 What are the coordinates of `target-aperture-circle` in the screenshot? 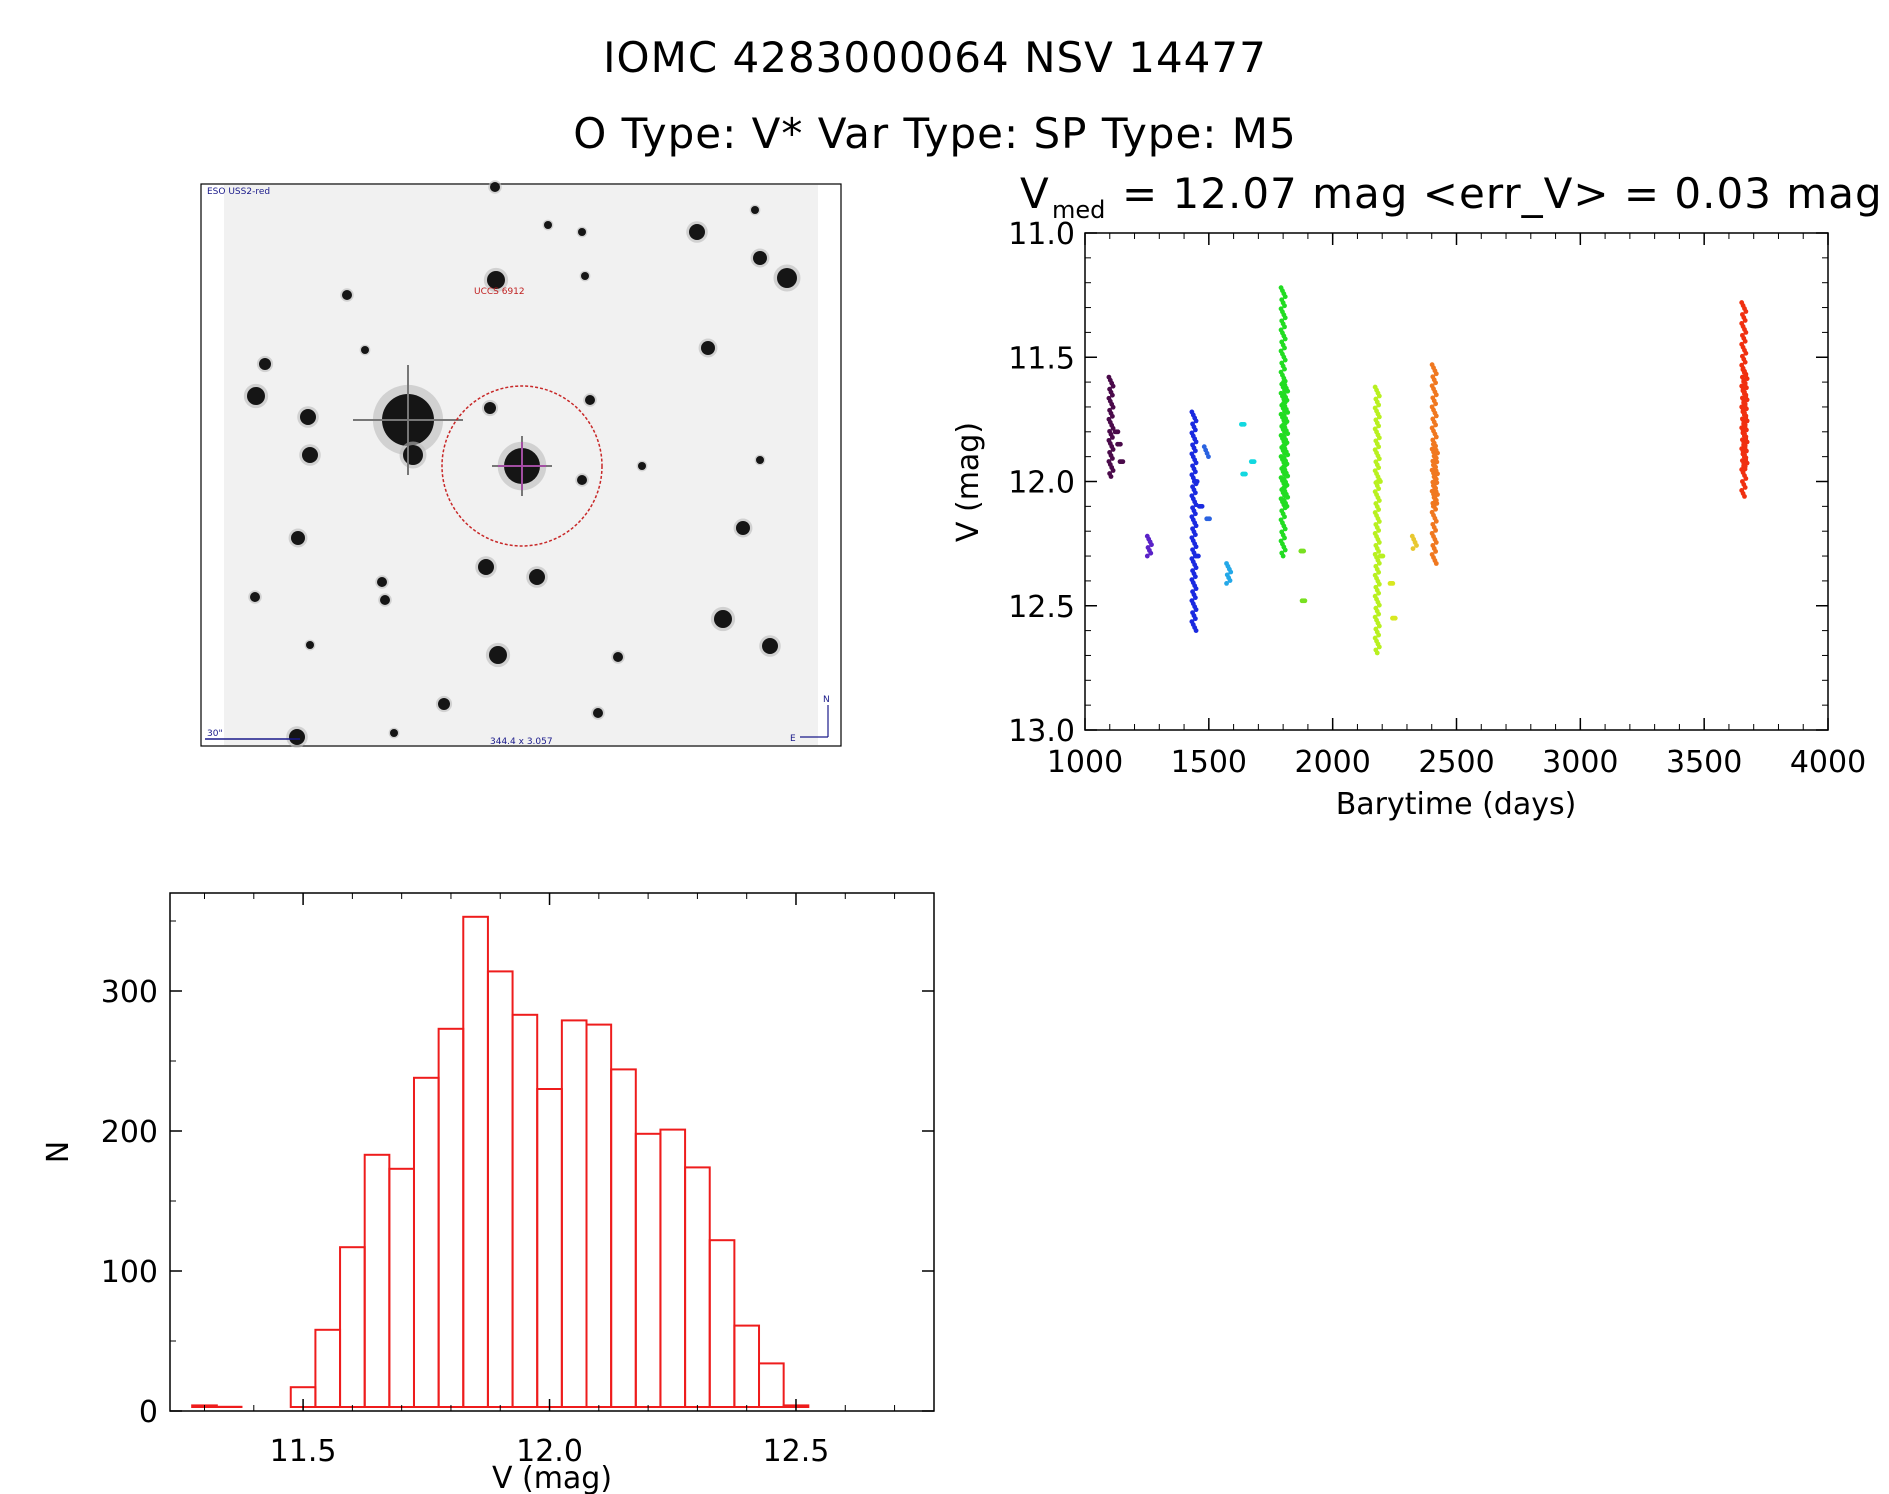 It's located at (522, 466).